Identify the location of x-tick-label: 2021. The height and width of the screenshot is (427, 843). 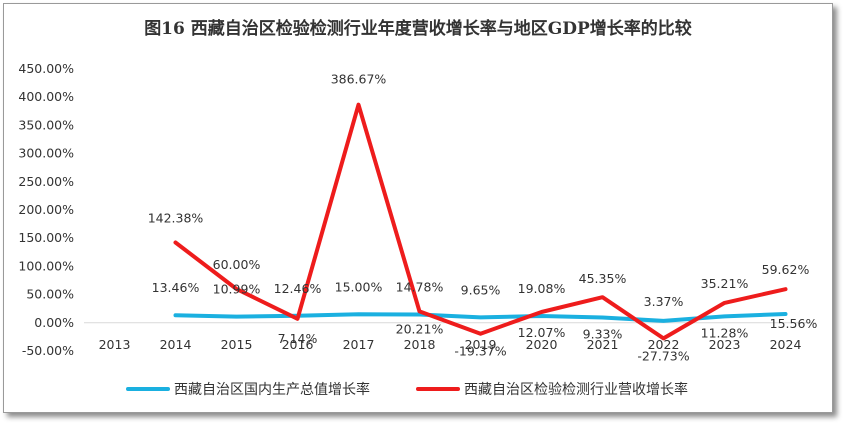
(603, 344).